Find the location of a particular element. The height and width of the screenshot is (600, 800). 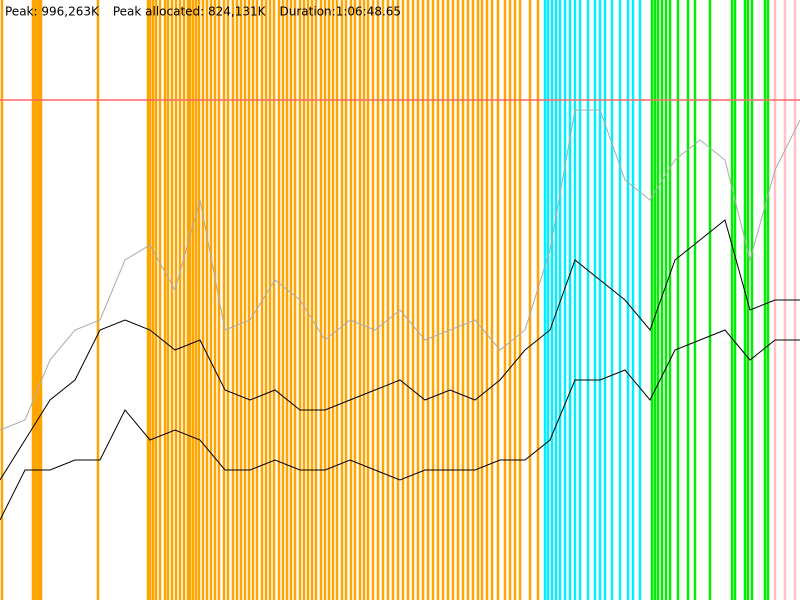

duration-label: Duration:1:06:48.65 is located at coordinates (341, 12).